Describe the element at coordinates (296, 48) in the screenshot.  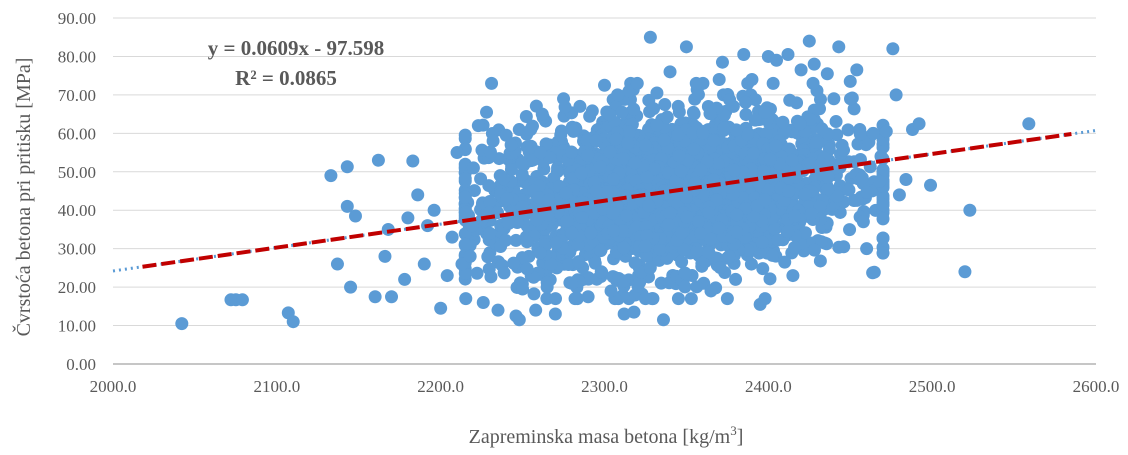
I see `equation-annotation: y = 0.0609x - 97.598` at that location.